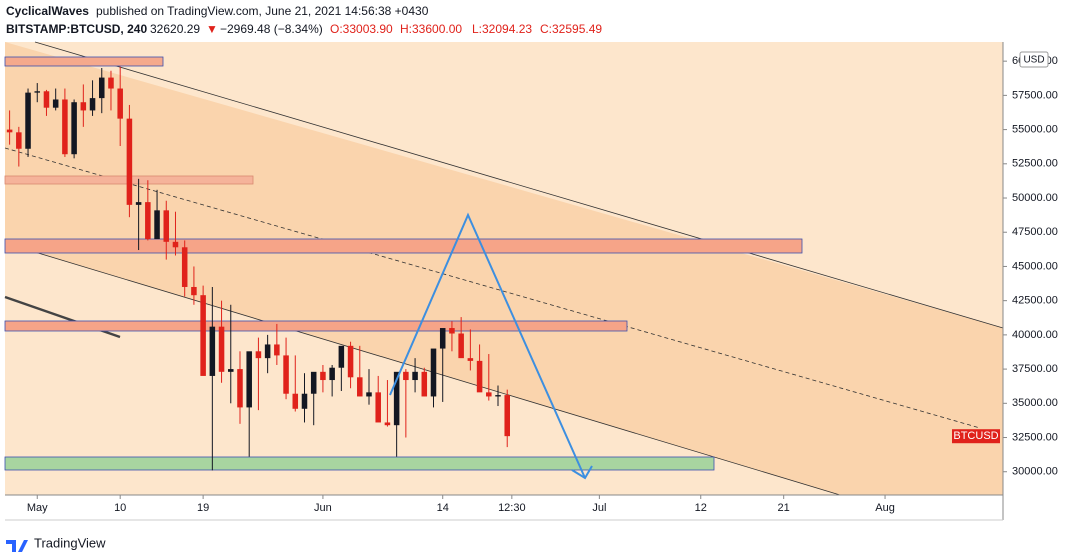  Describe the element at coordinates (487, 345) in the screenshot. I see `projection-arrow` at that location.